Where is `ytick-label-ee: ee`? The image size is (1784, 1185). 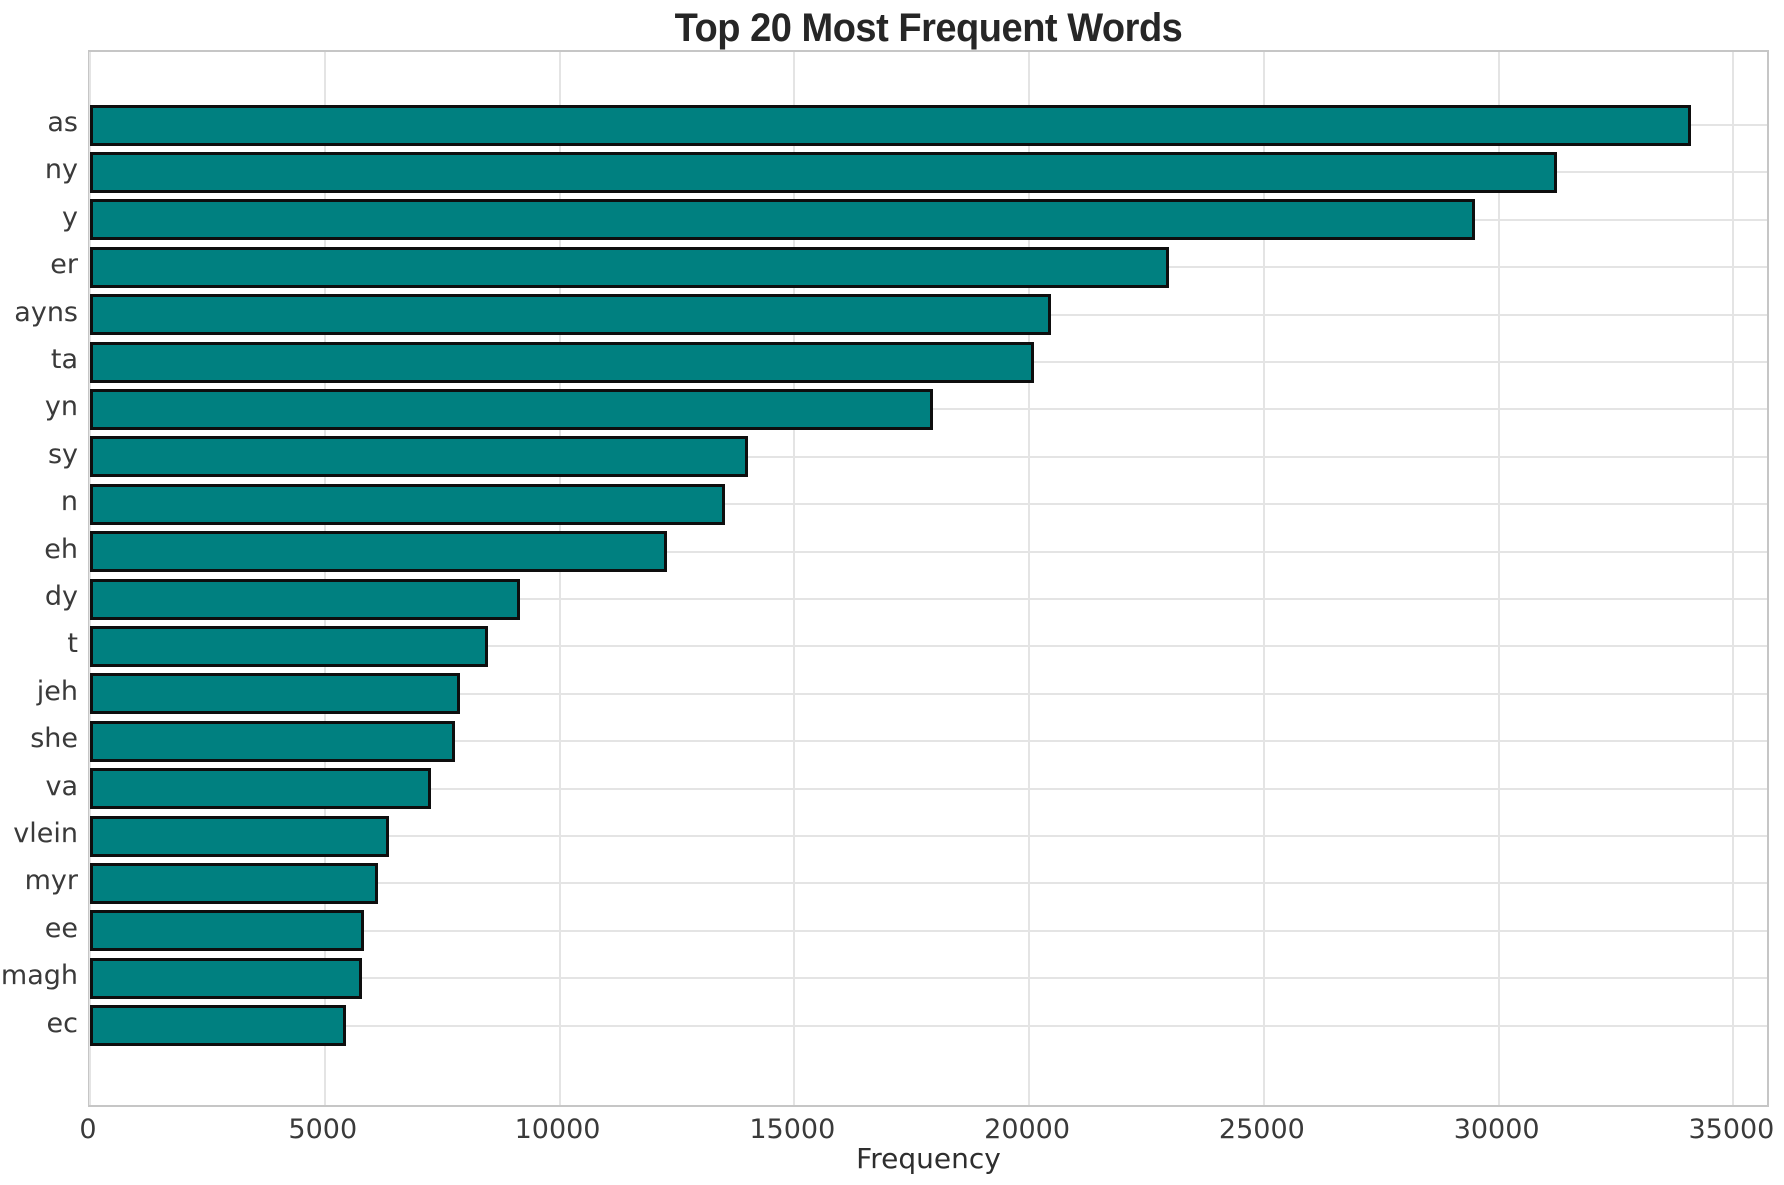
ytick-label-ee: ee is located at coordinates (61, 928).